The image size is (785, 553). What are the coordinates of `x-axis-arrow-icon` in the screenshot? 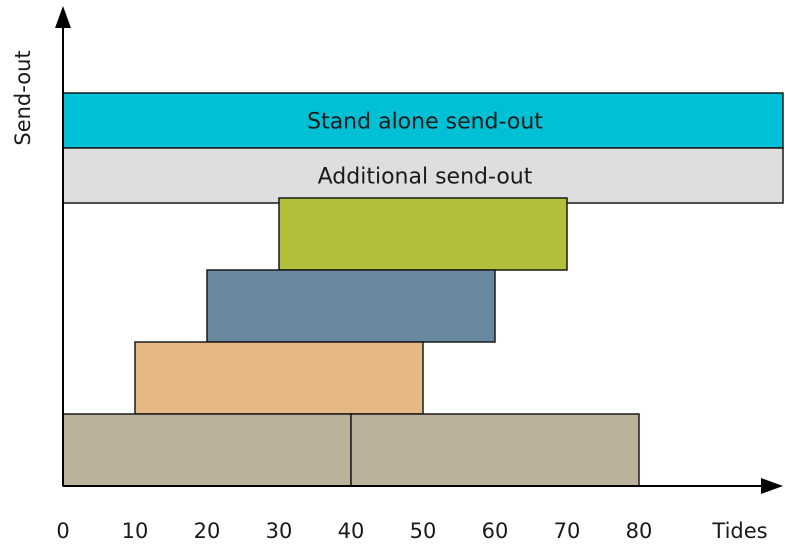 It's located at (772, 486).